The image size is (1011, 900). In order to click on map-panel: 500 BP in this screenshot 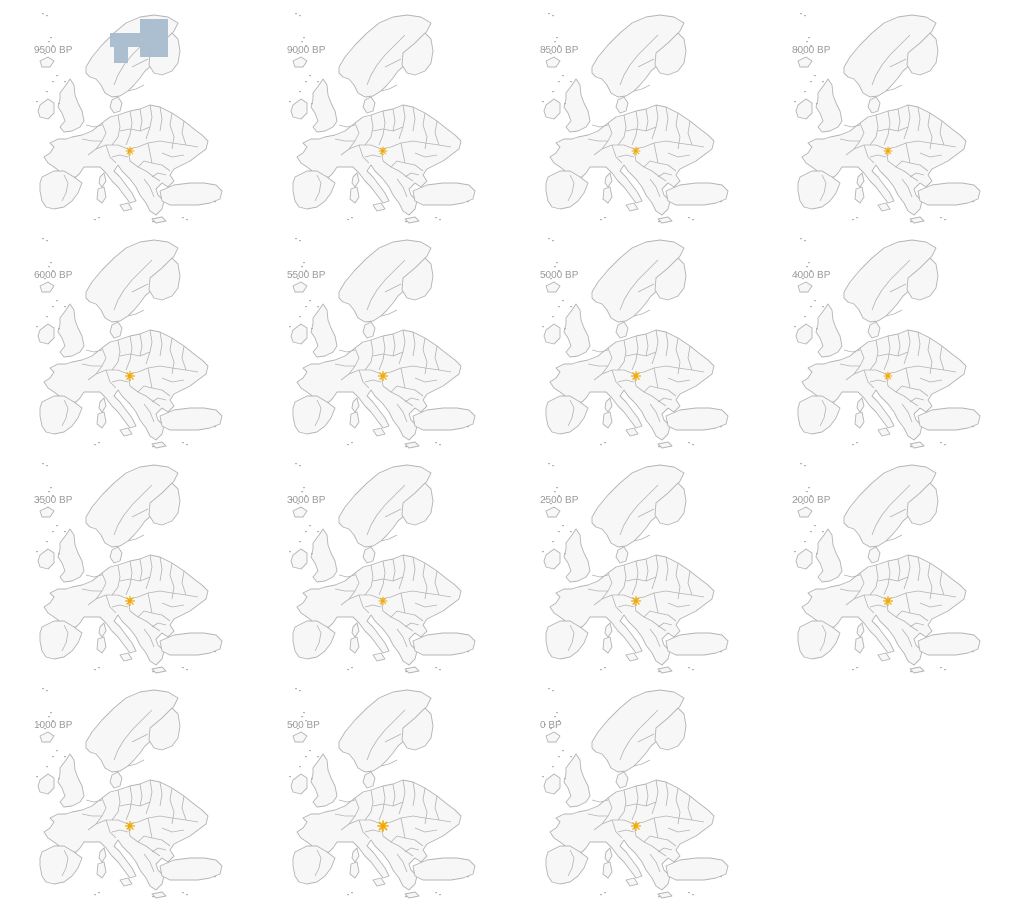, I will do `click(375, 789)`.